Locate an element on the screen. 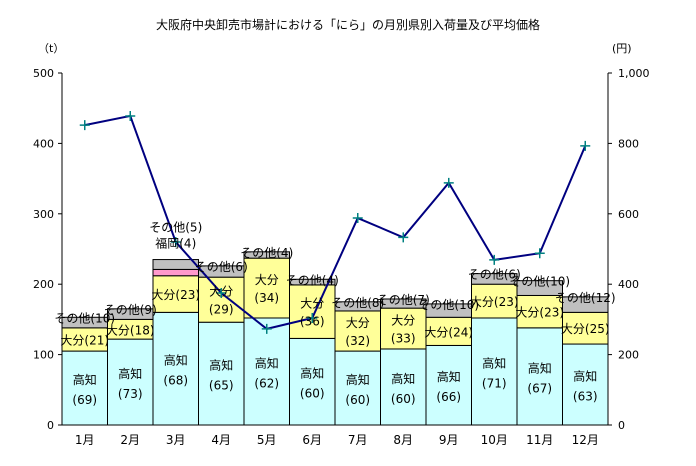 This screenshot has width=696, height=466. bar-高知-10 is located at coordinates (494, 371).